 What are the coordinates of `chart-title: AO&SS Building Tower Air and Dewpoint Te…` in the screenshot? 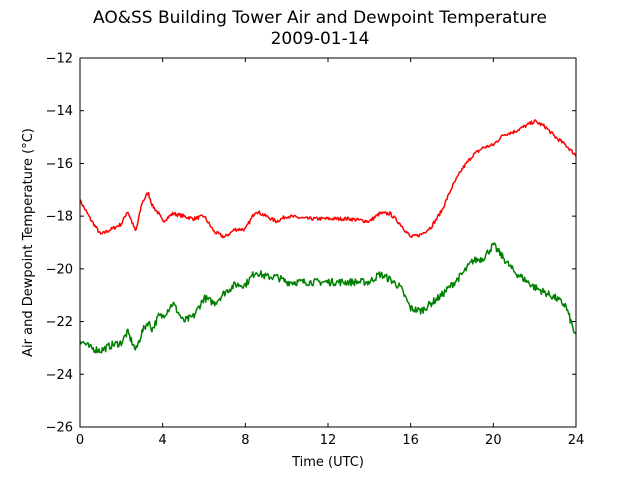 It's located at (319, 18).